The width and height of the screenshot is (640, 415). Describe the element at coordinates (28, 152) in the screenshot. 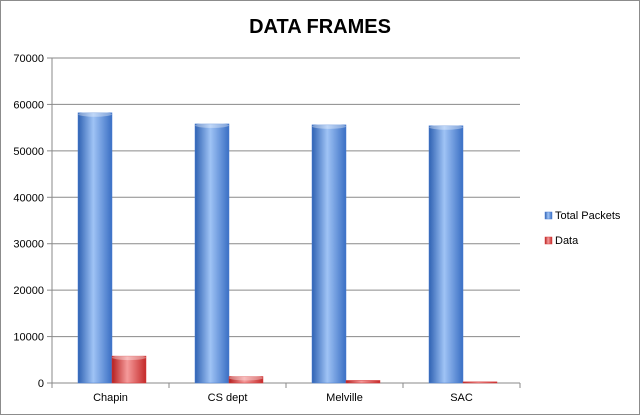

I see `y-tick-label: 50000` at that location.